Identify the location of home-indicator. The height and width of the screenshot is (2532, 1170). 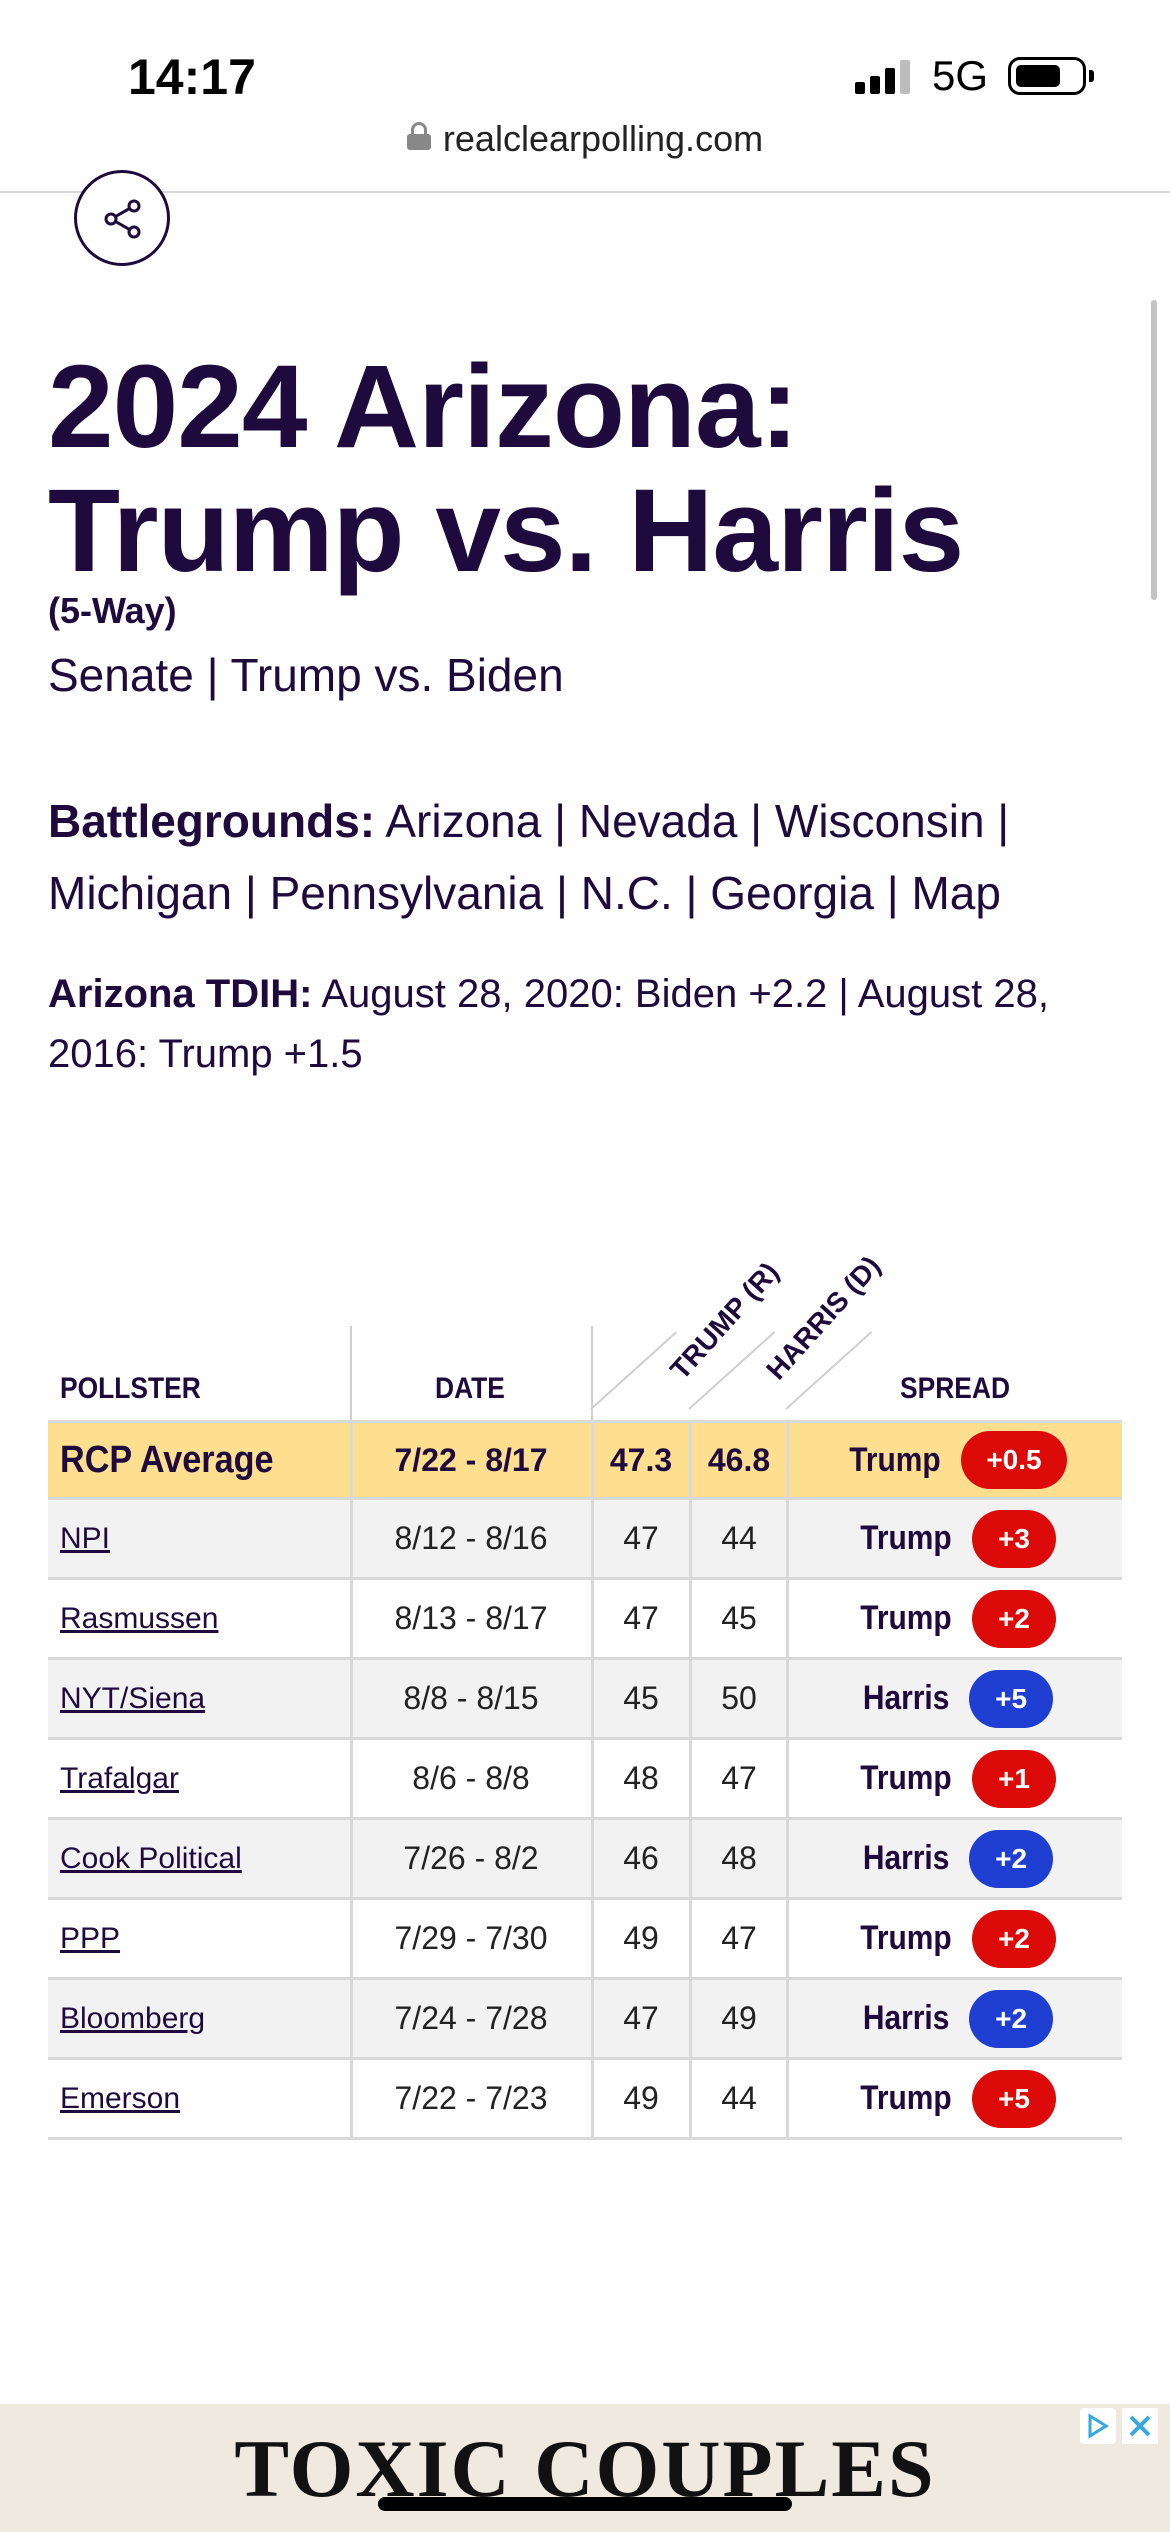
(585, 2504).